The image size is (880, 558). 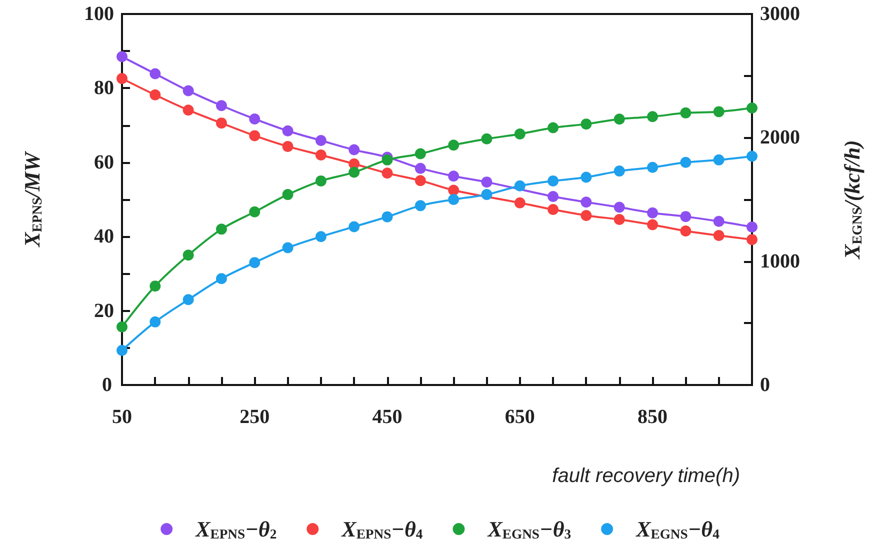 I want to click on x-tick-label: 650, so click(x=519, y=417).